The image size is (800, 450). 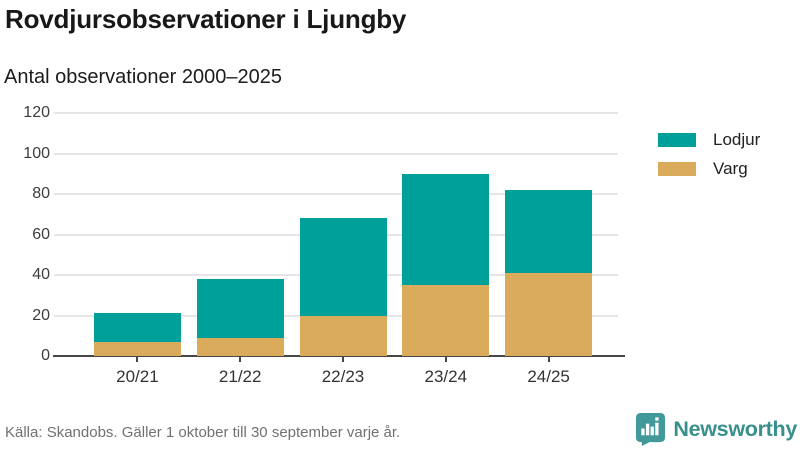 I want to click on y-tick-label: 60, so click(x=41, y=234).